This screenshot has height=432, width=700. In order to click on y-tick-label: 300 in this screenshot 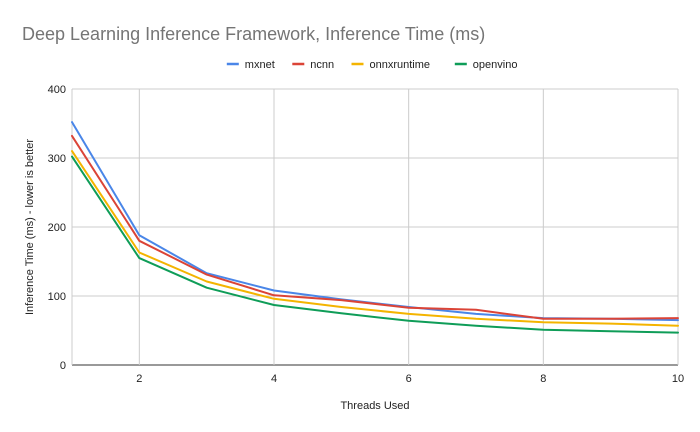, I will do `click(57, 159)`.